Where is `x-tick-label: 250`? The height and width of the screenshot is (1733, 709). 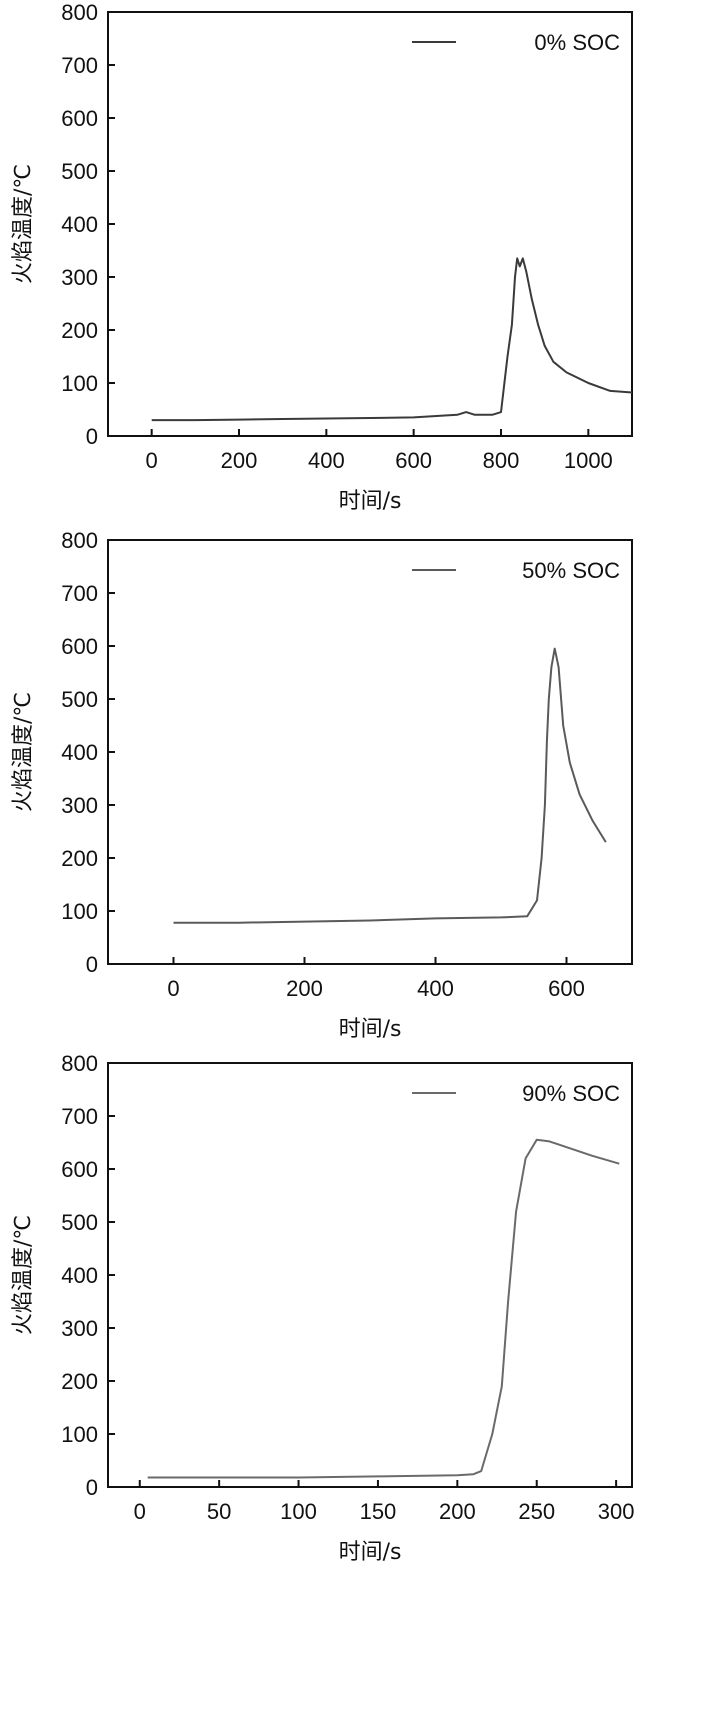
x-tick-label: 250 is located at coordinates (536, 1511).